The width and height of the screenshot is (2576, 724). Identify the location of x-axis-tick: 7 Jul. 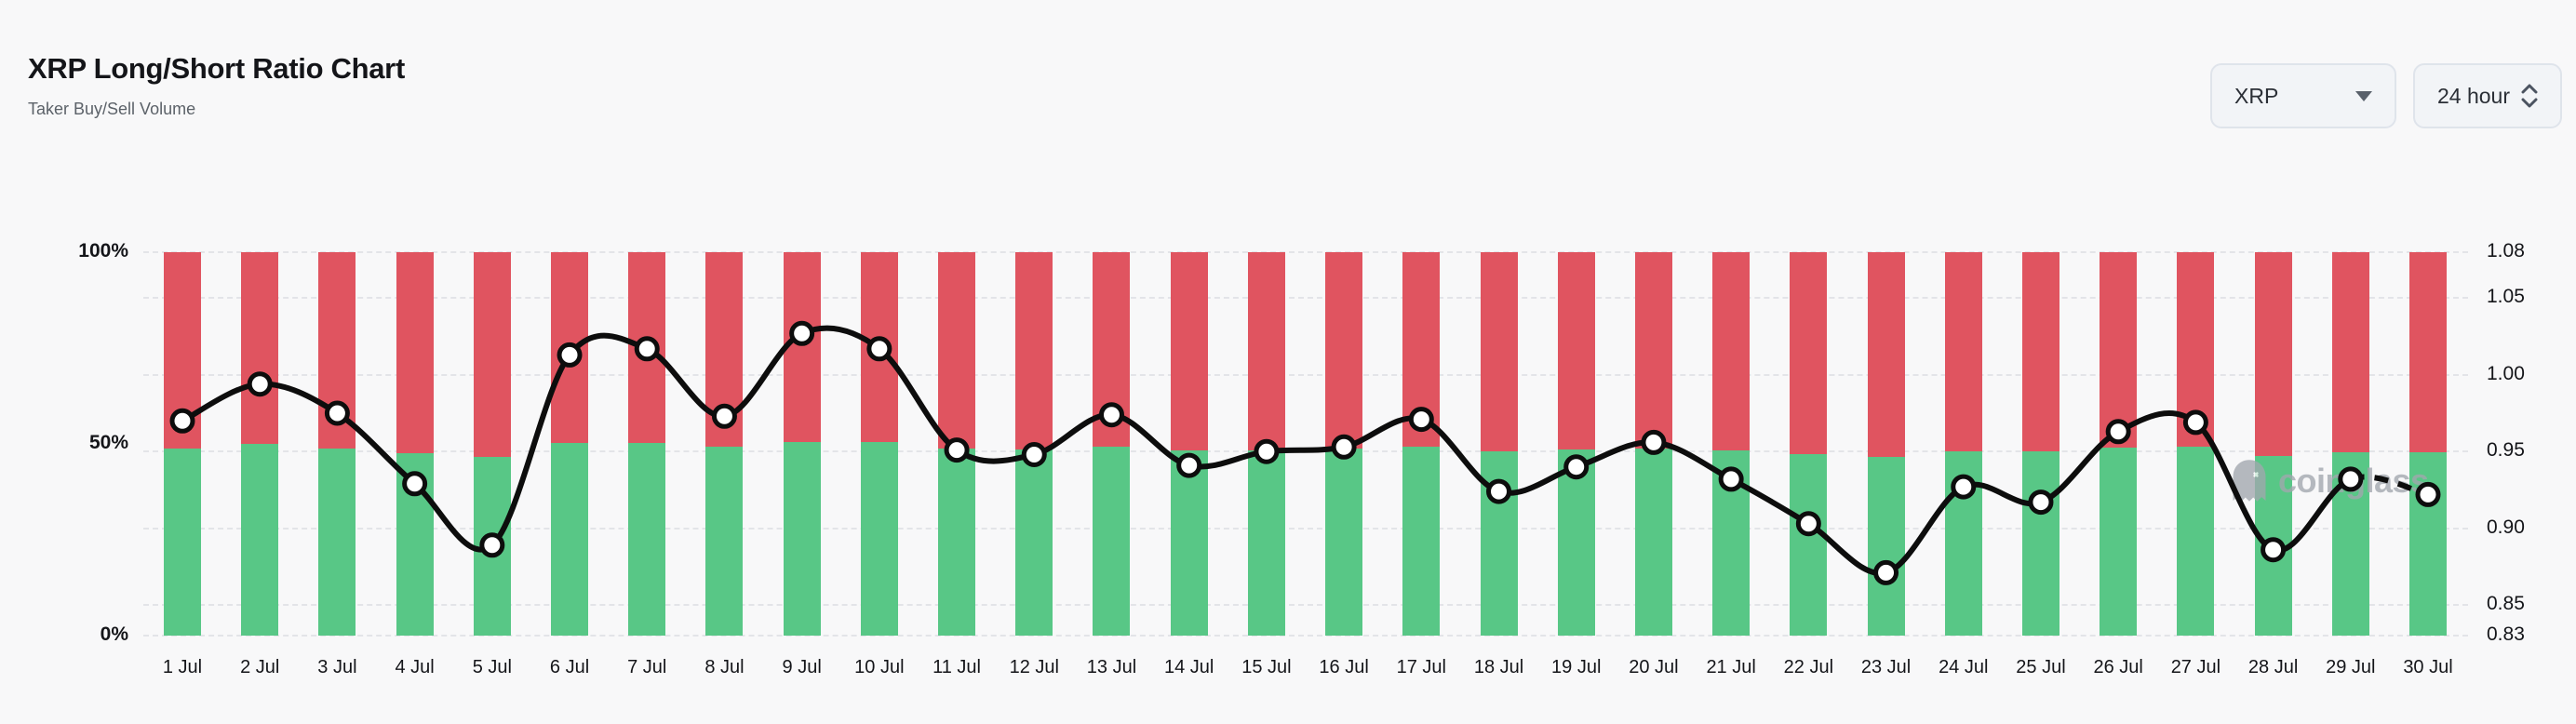
(647, 667).